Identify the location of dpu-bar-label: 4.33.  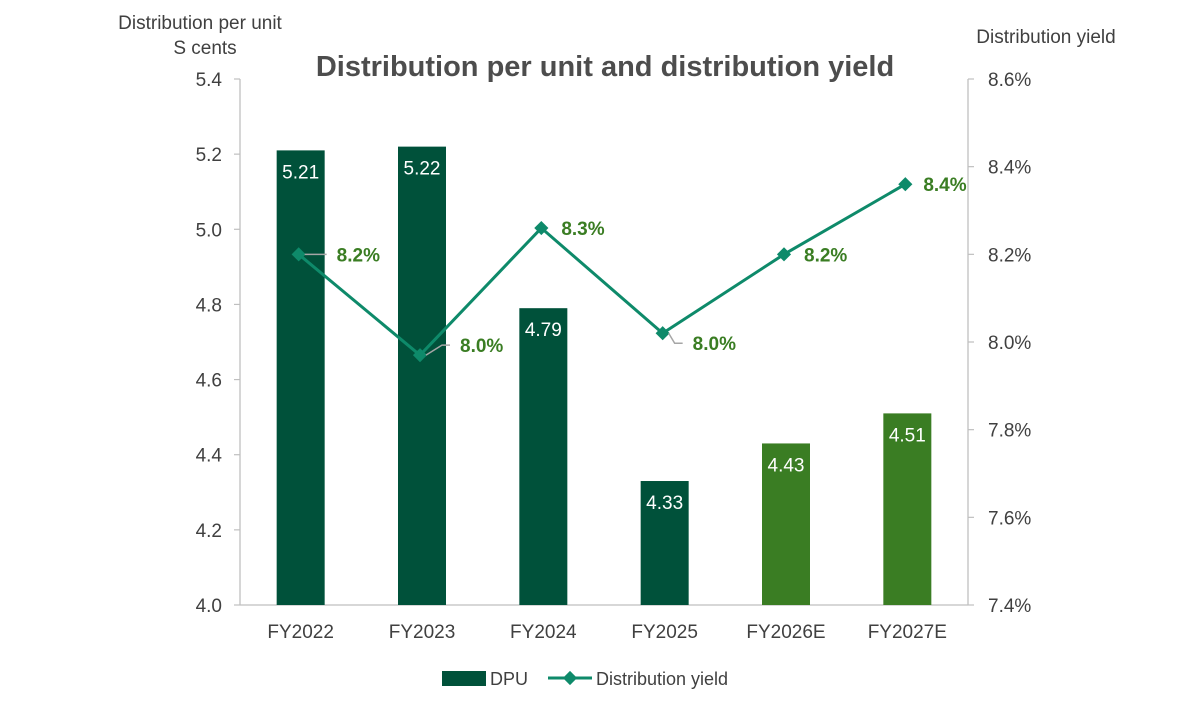
(664, 503).